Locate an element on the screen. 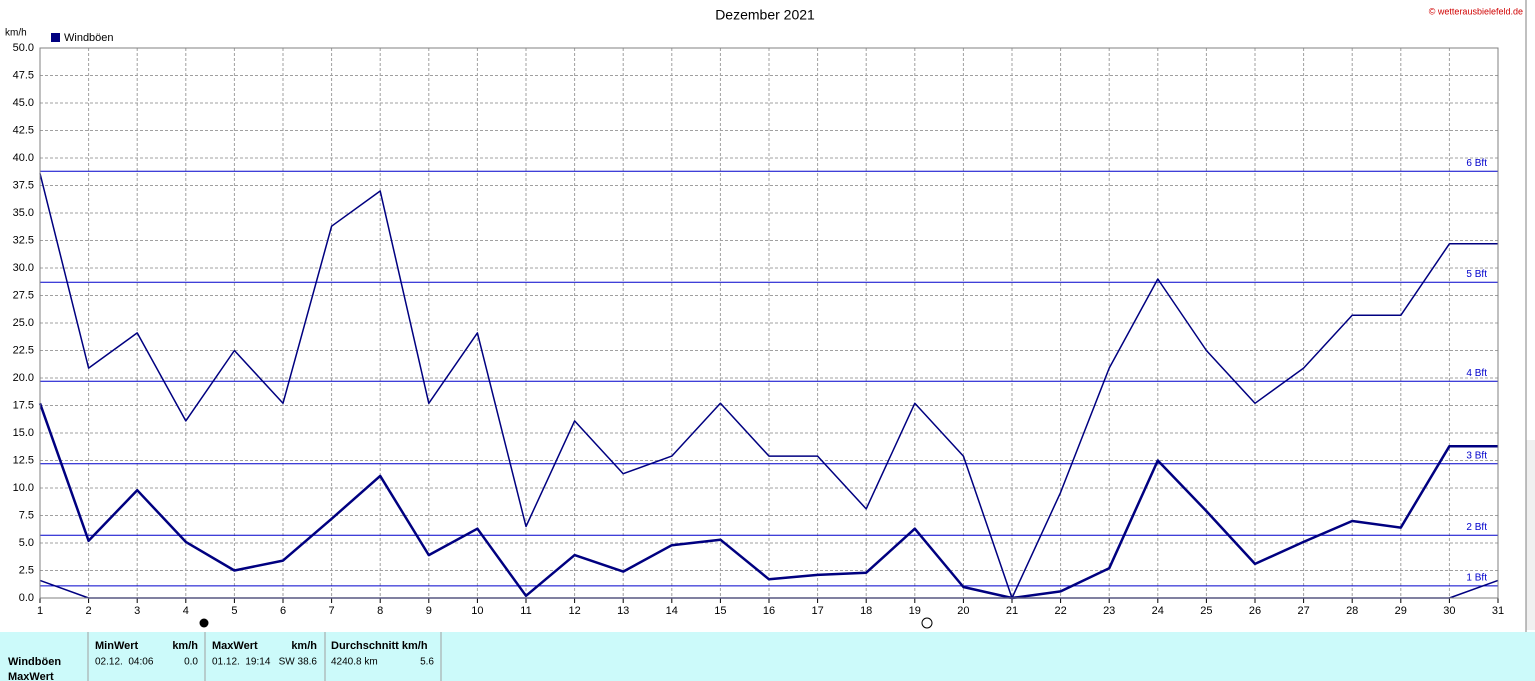 The image size is (1535, 681). x-tick-label: 20 is located at coordinates (963, 611).